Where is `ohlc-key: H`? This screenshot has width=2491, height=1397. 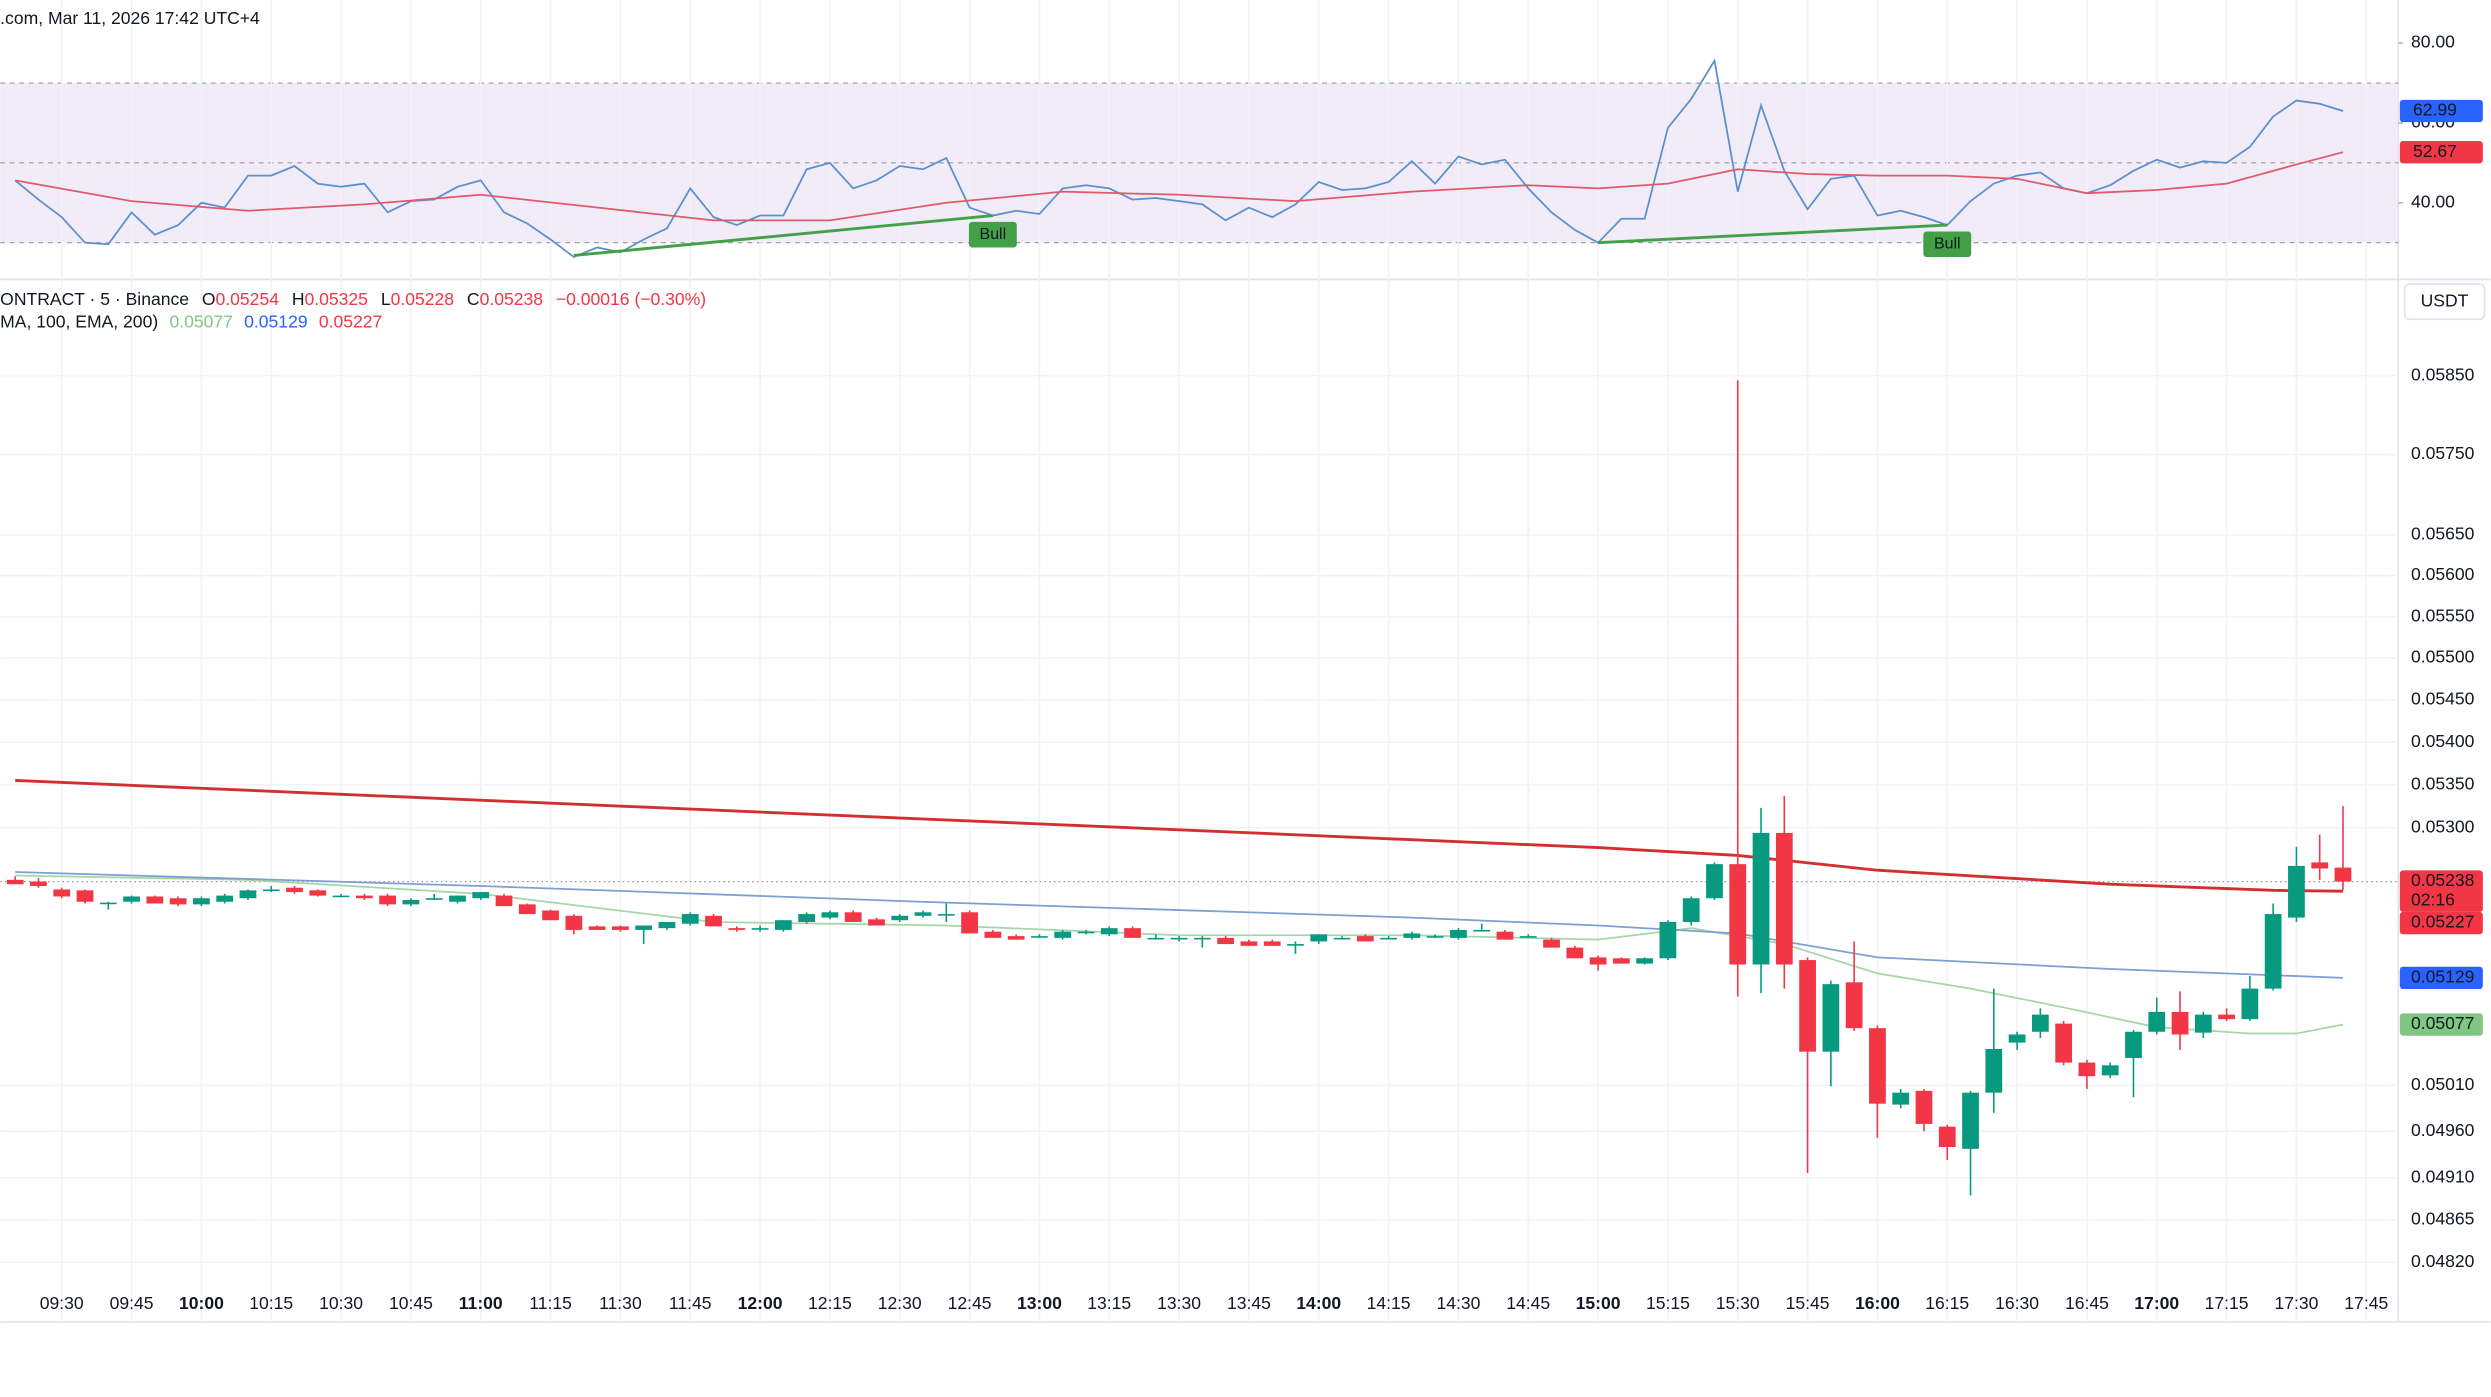
ohlc-key: H is located at coordinates (298, 299).